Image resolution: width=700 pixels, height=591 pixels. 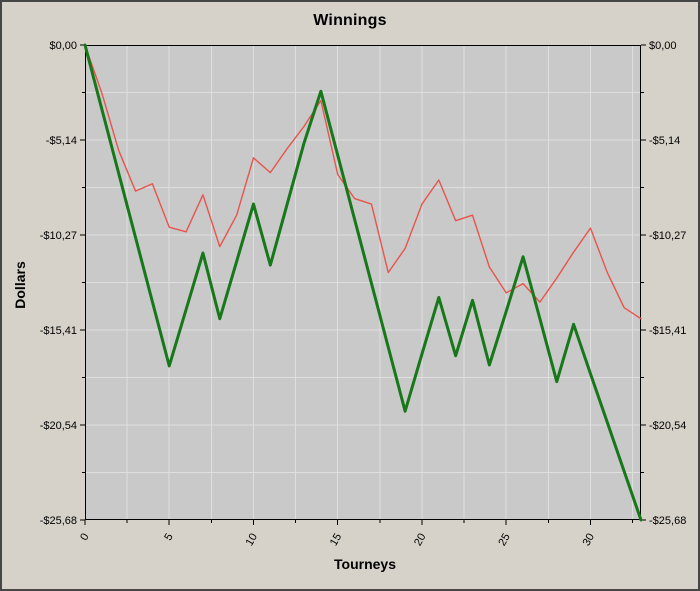 I want to click on y-tick-label-left: -$5,14, so click(x=61, y=141).